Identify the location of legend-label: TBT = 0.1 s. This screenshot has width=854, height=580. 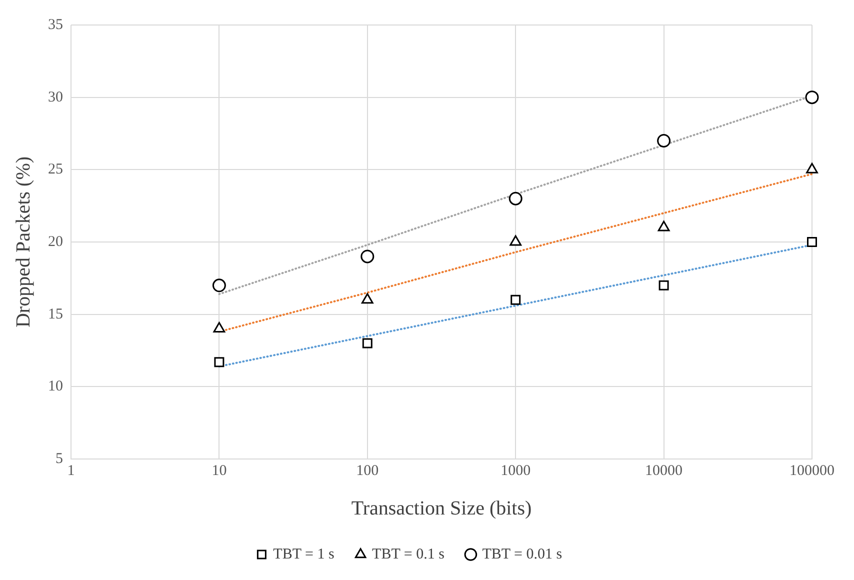
(408, 554).